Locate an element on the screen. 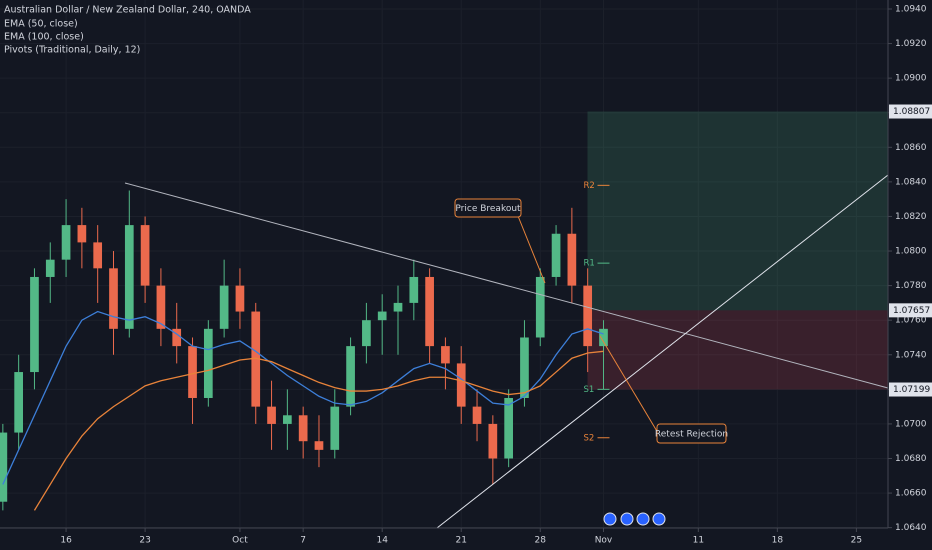 This screenshot has height=550, width=932. price-label: 1.07199 is located at coordinates (911, 390).